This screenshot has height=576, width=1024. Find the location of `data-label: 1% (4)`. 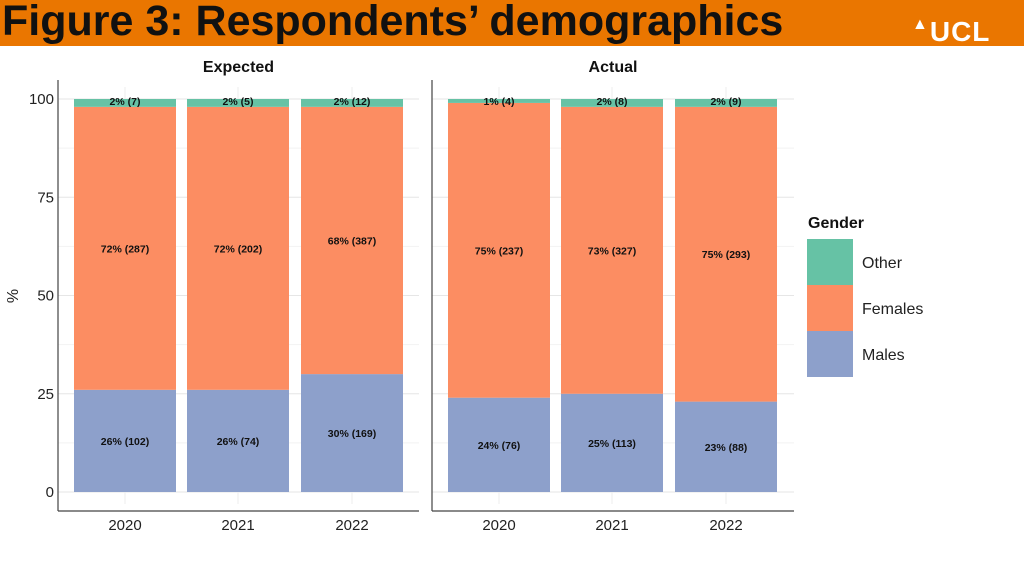

data-label: 1% (4) is located at coordinates (499, 102).